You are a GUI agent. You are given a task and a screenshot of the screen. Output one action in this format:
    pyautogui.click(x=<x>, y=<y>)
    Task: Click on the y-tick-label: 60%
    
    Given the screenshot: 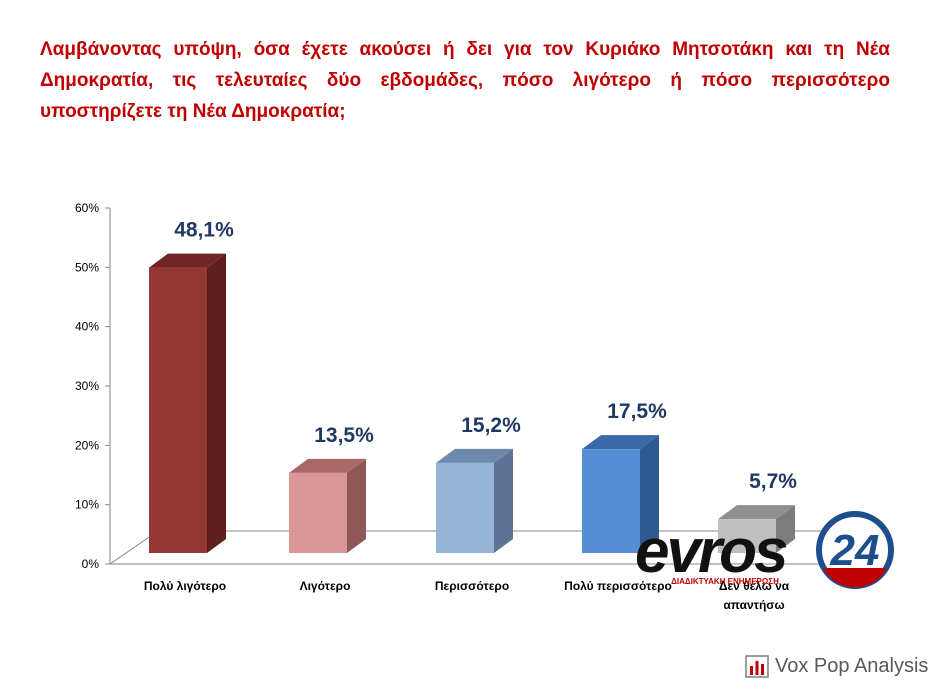 What is the action you would take?
    pyautogui.click(x=87, y=208)
    